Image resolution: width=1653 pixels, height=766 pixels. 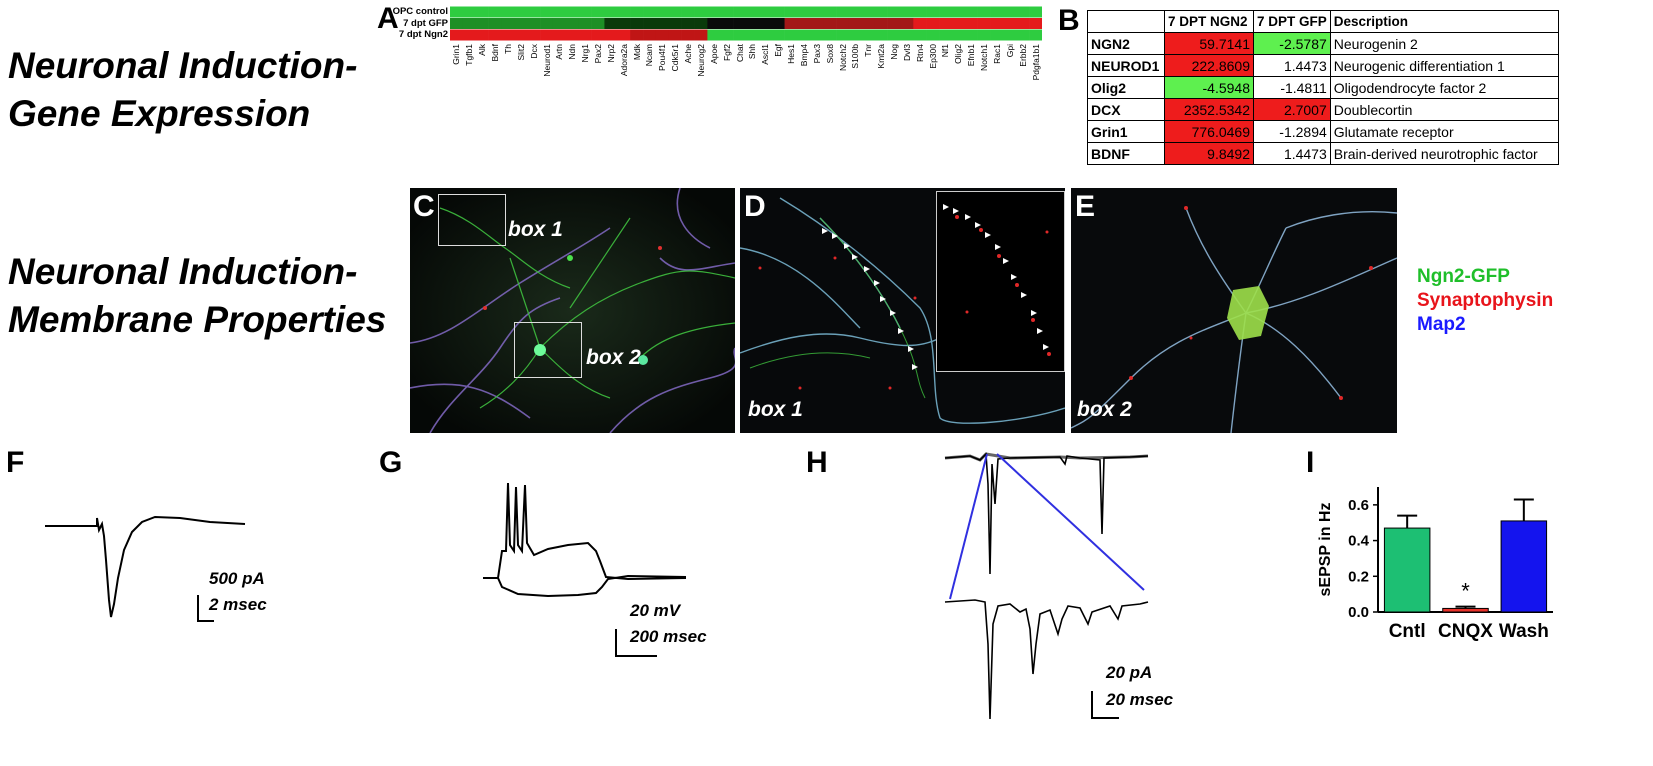 I want to click on gfp-cell: -2.5787, so click(x=1292, y=43).